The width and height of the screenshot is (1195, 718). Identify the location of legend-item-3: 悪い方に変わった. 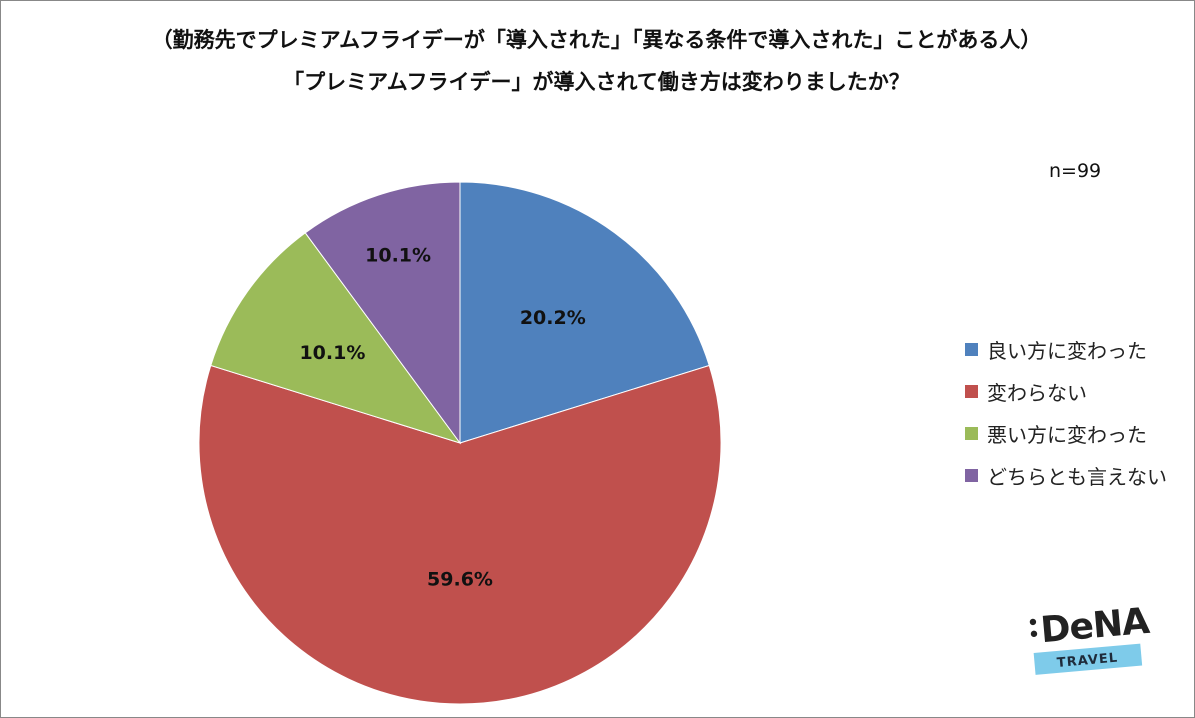
(1066, 433).